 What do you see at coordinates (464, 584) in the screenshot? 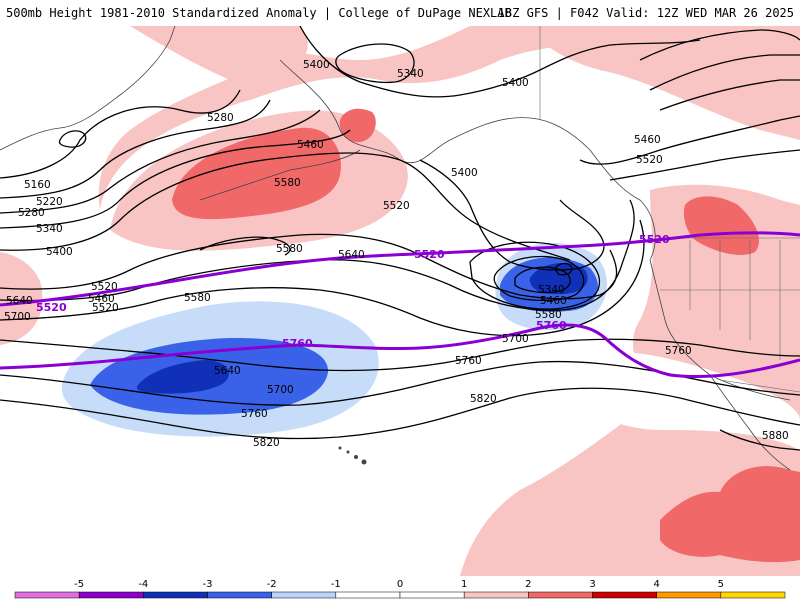
I see `colorbar-tick-label: 1` at bounding box center [464, 584].